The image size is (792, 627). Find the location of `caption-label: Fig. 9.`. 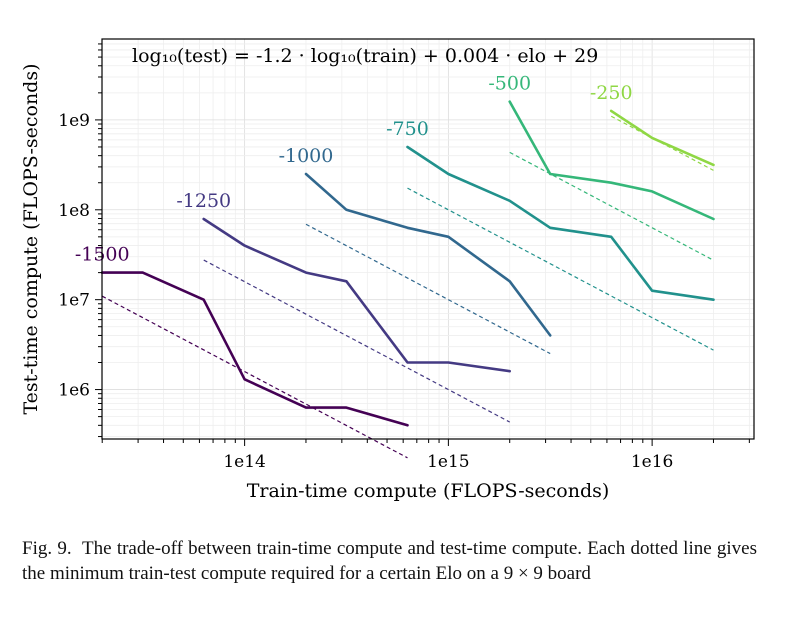

caption-label: Fig. 9. is located at coordinates (47, 548).